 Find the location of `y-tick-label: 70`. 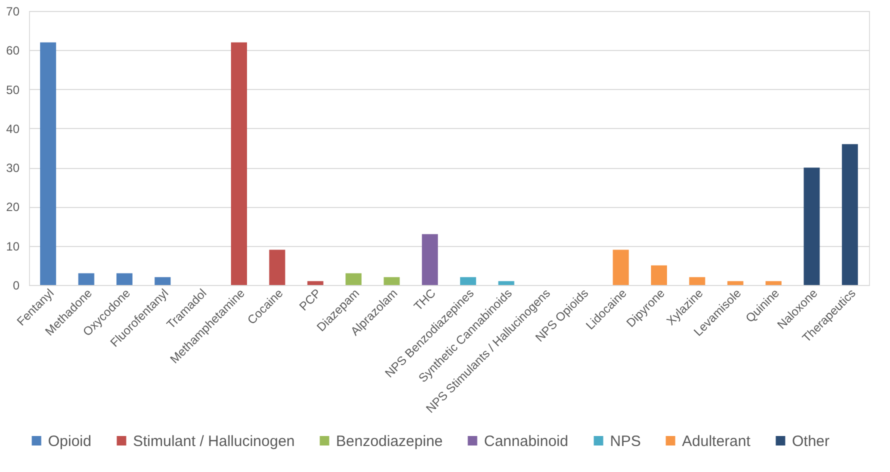

y-tick-label: 70 is located at coordinates (13, 11).